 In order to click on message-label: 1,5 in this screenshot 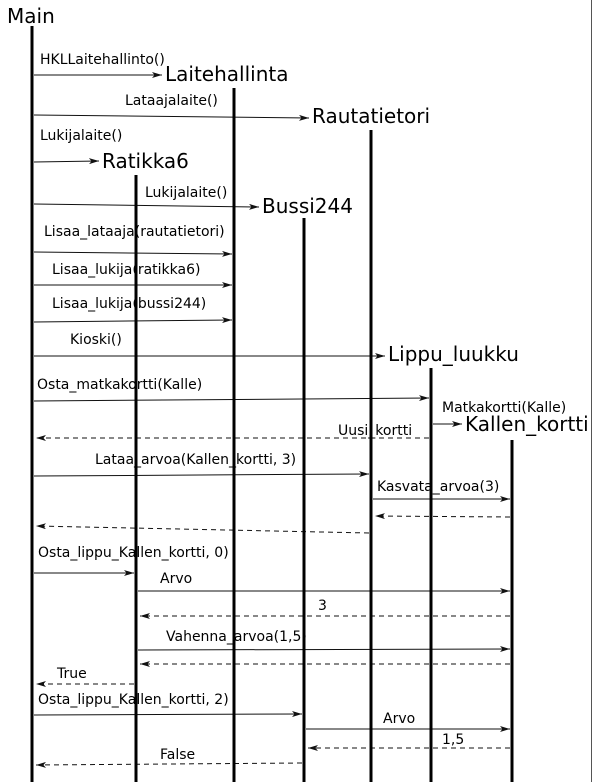, I will do `click(453, 740)`.